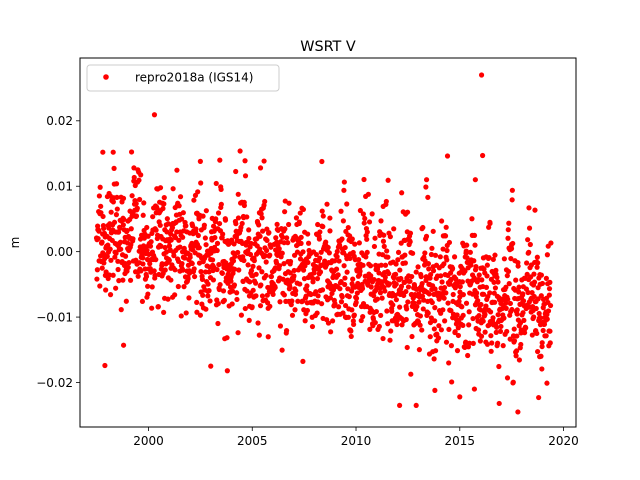  Describe the element at coordinates (183, 78) in the screenshot. I see `legend-box` at that location.